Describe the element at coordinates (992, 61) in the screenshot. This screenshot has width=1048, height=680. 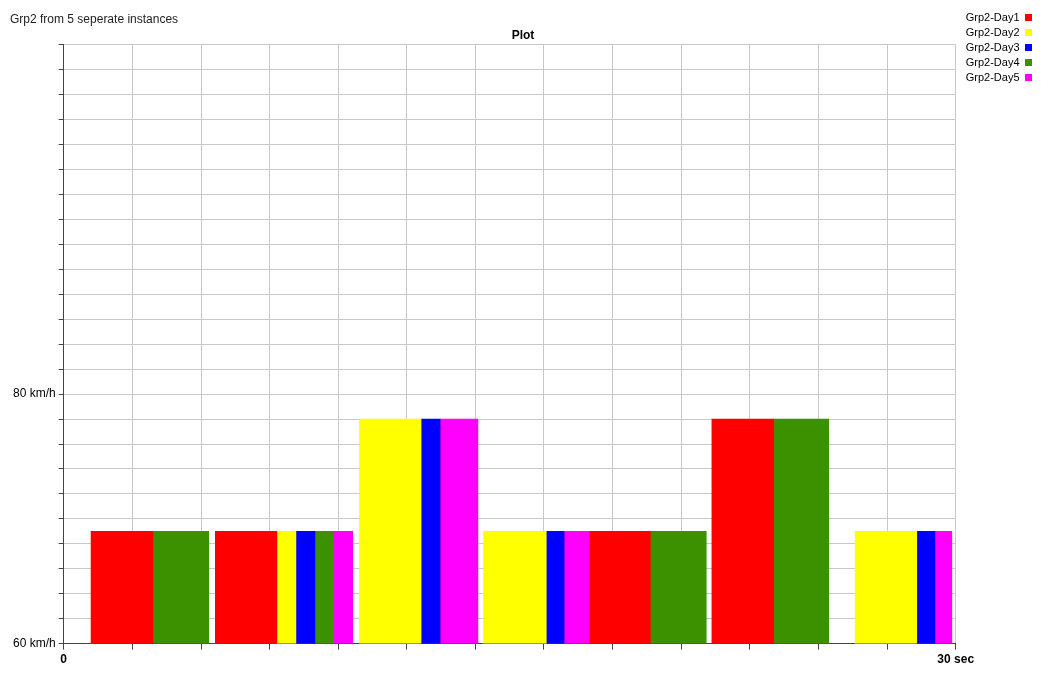
I see `legend-label: Grp2-Day4` at that location.